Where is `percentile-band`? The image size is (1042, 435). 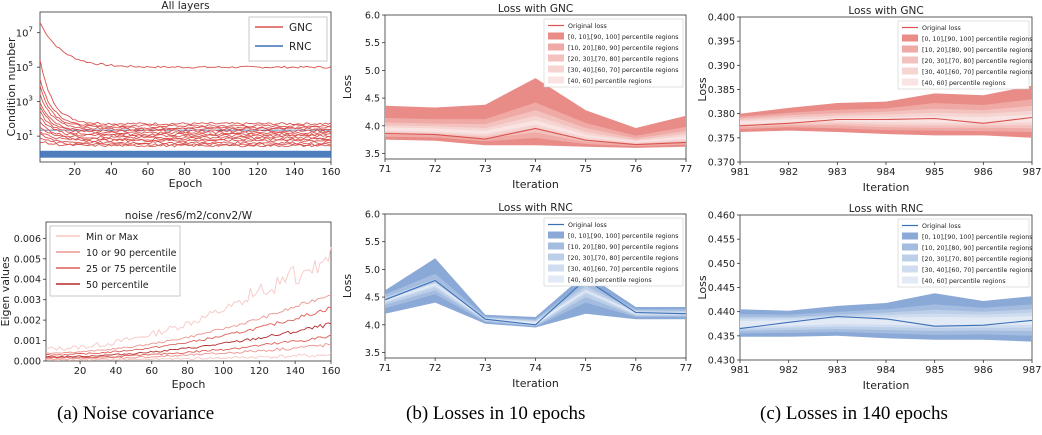
percentile-band is located at coordinates (535, 293).